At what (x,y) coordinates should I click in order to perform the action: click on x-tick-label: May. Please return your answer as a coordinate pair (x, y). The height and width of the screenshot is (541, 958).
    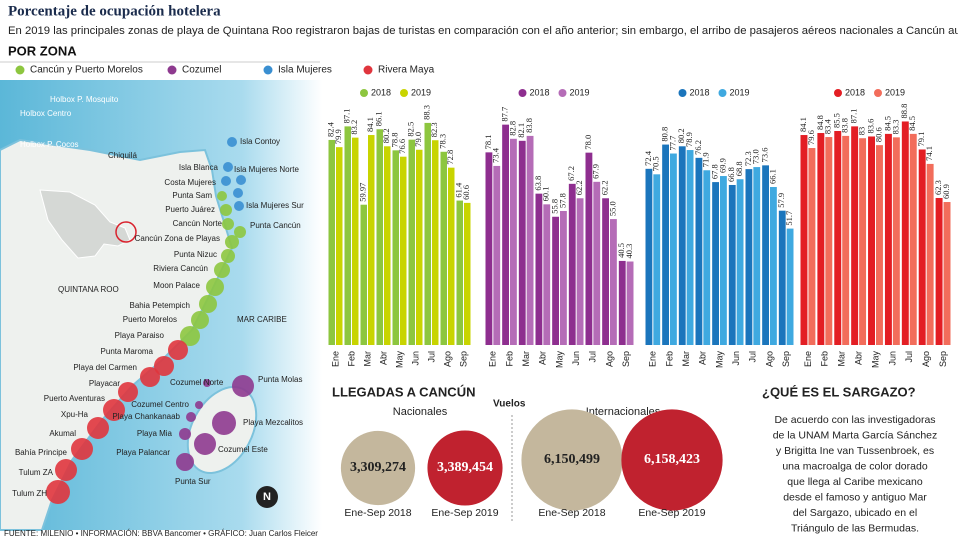
    Looking at the image, I should click on (399, 360).